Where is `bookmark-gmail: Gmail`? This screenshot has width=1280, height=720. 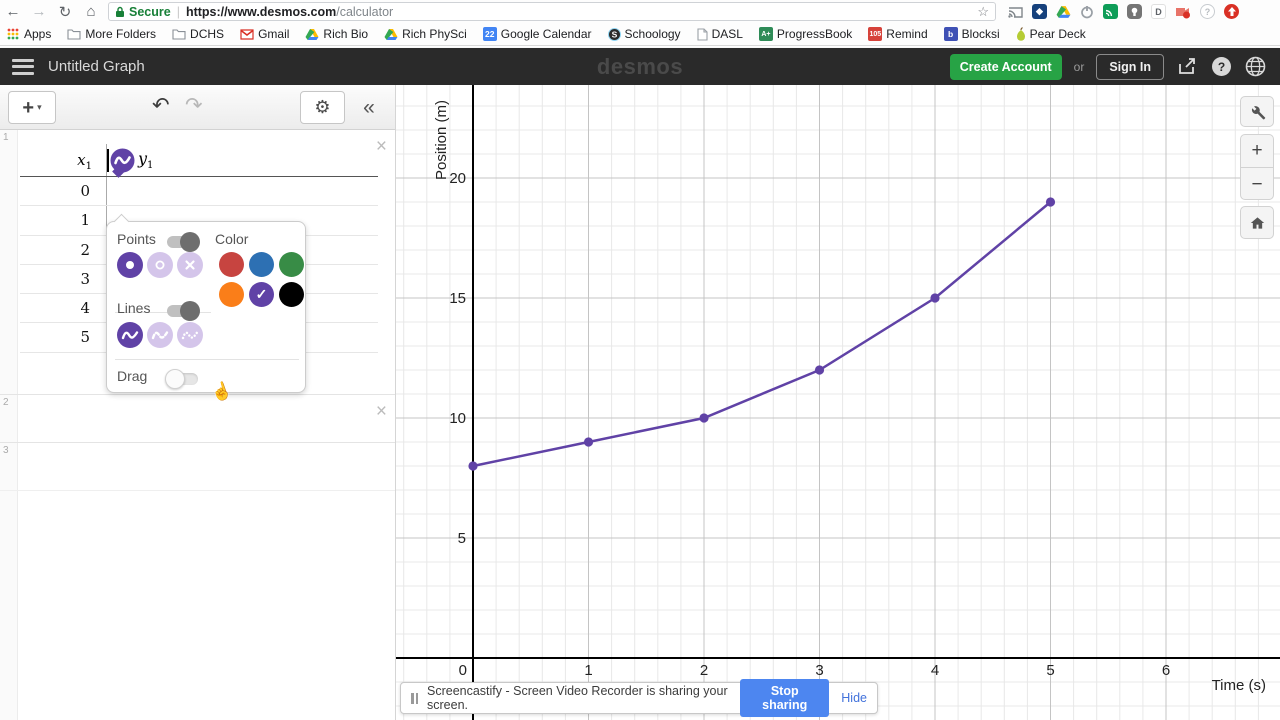 bookmark-gmail: Gmail is located at coordinates (264, 34).